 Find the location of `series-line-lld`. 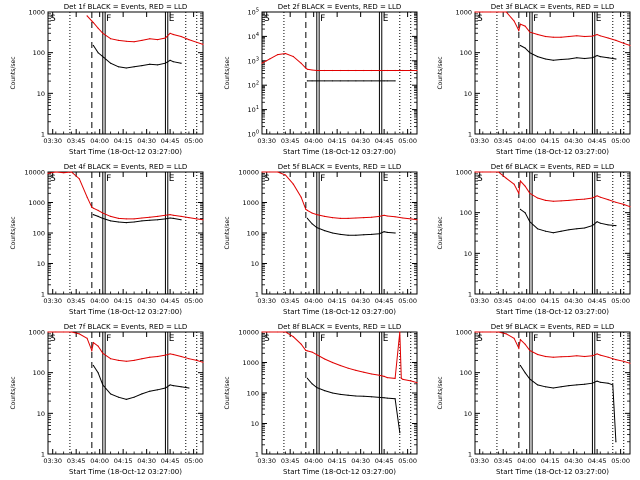

series-line-lld is located at coordinates (340, 357).